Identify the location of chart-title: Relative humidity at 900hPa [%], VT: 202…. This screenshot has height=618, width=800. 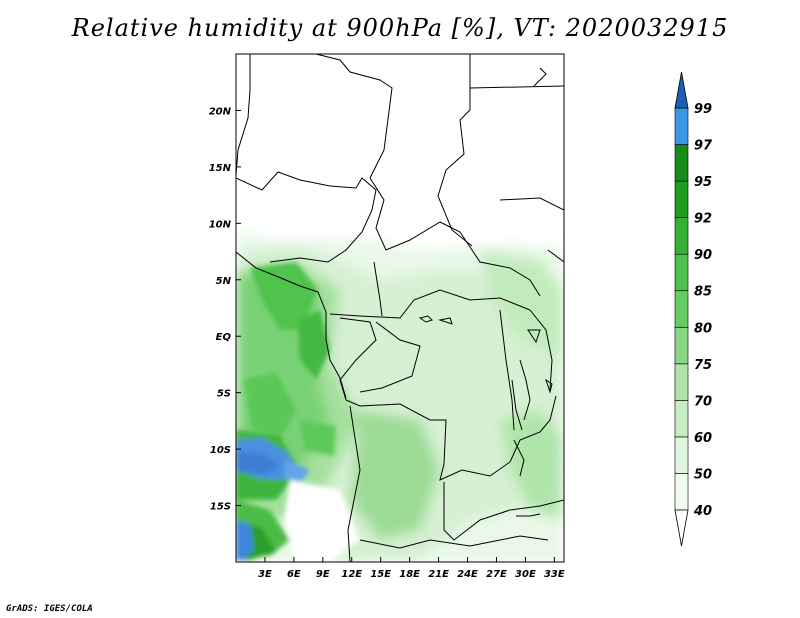
(400, 28).